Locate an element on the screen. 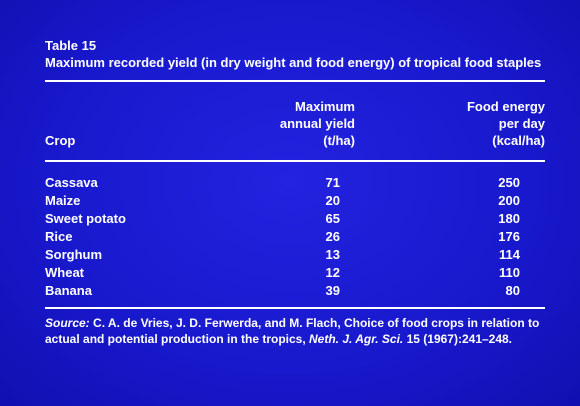 The height and width of the screenshot is (406, 580). cell-yield: 13 is located at coordinates (332, 254).